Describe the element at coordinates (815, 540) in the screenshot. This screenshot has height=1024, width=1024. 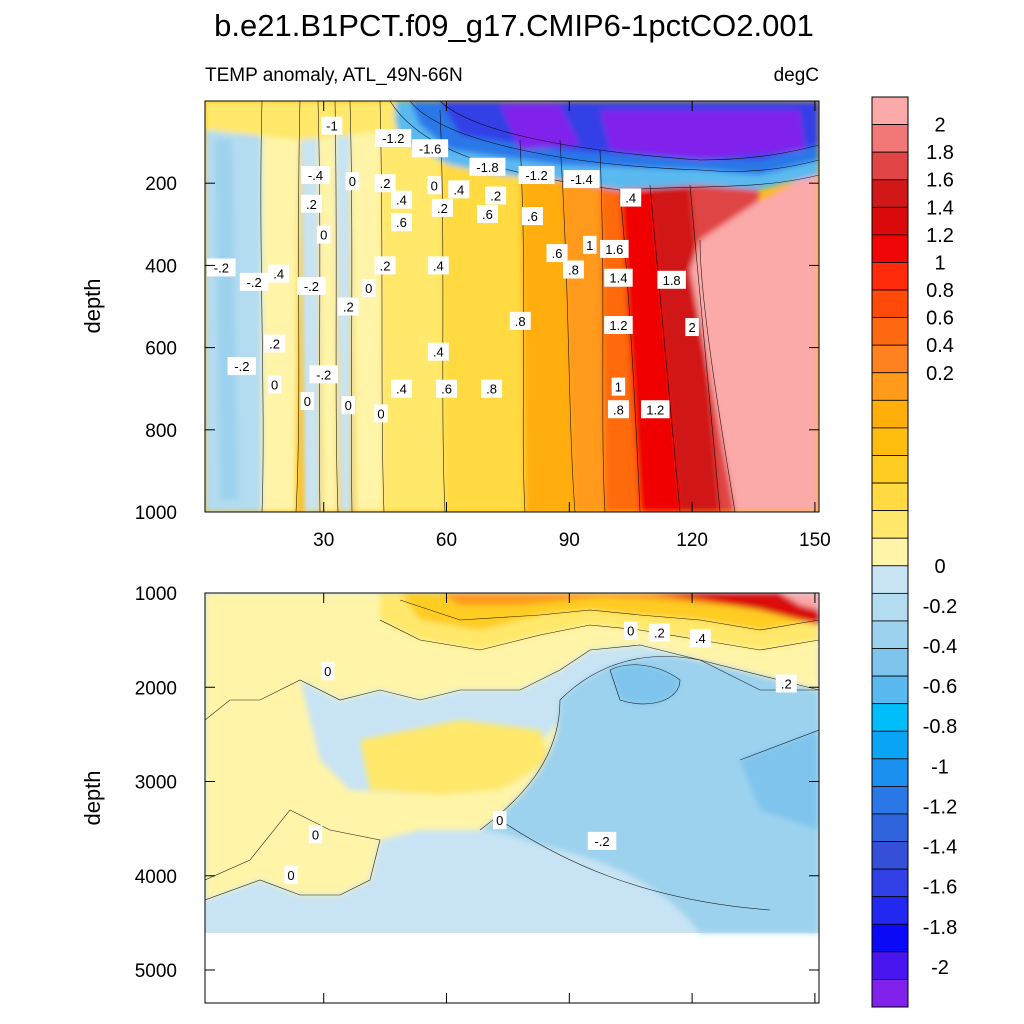
I see `x-tick-label: 150` at that location.